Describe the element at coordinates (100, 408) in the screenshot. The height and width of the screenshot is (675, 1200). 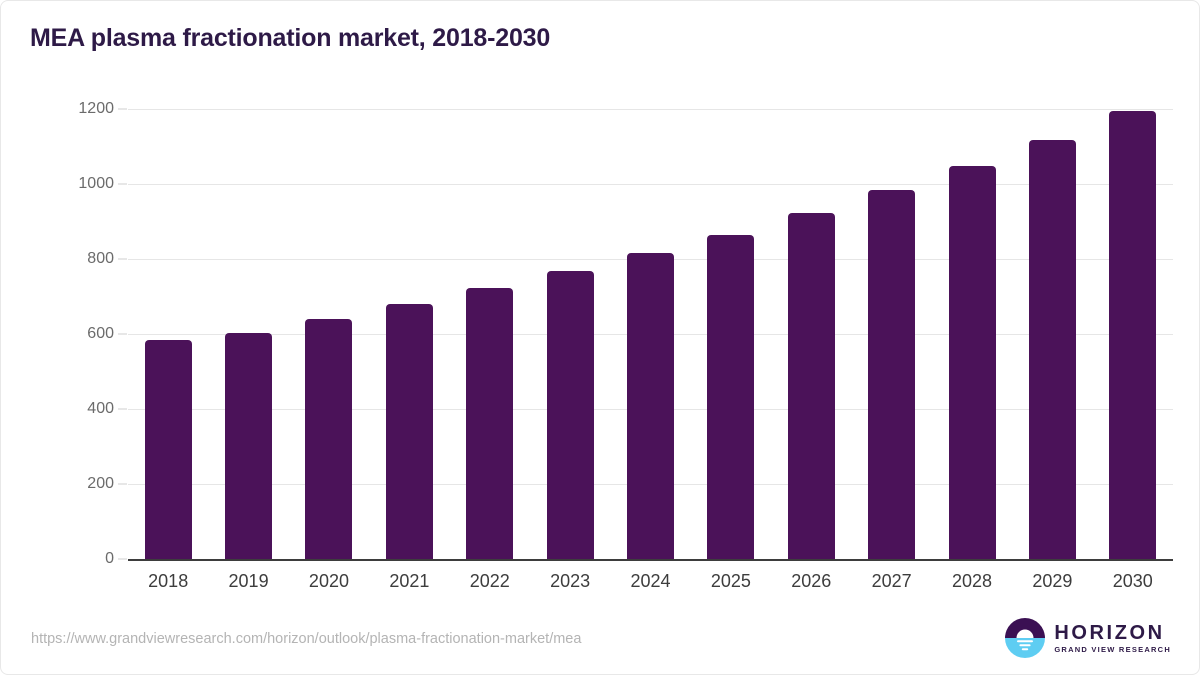
I see `y-axis-tick-label: 400` at that location.